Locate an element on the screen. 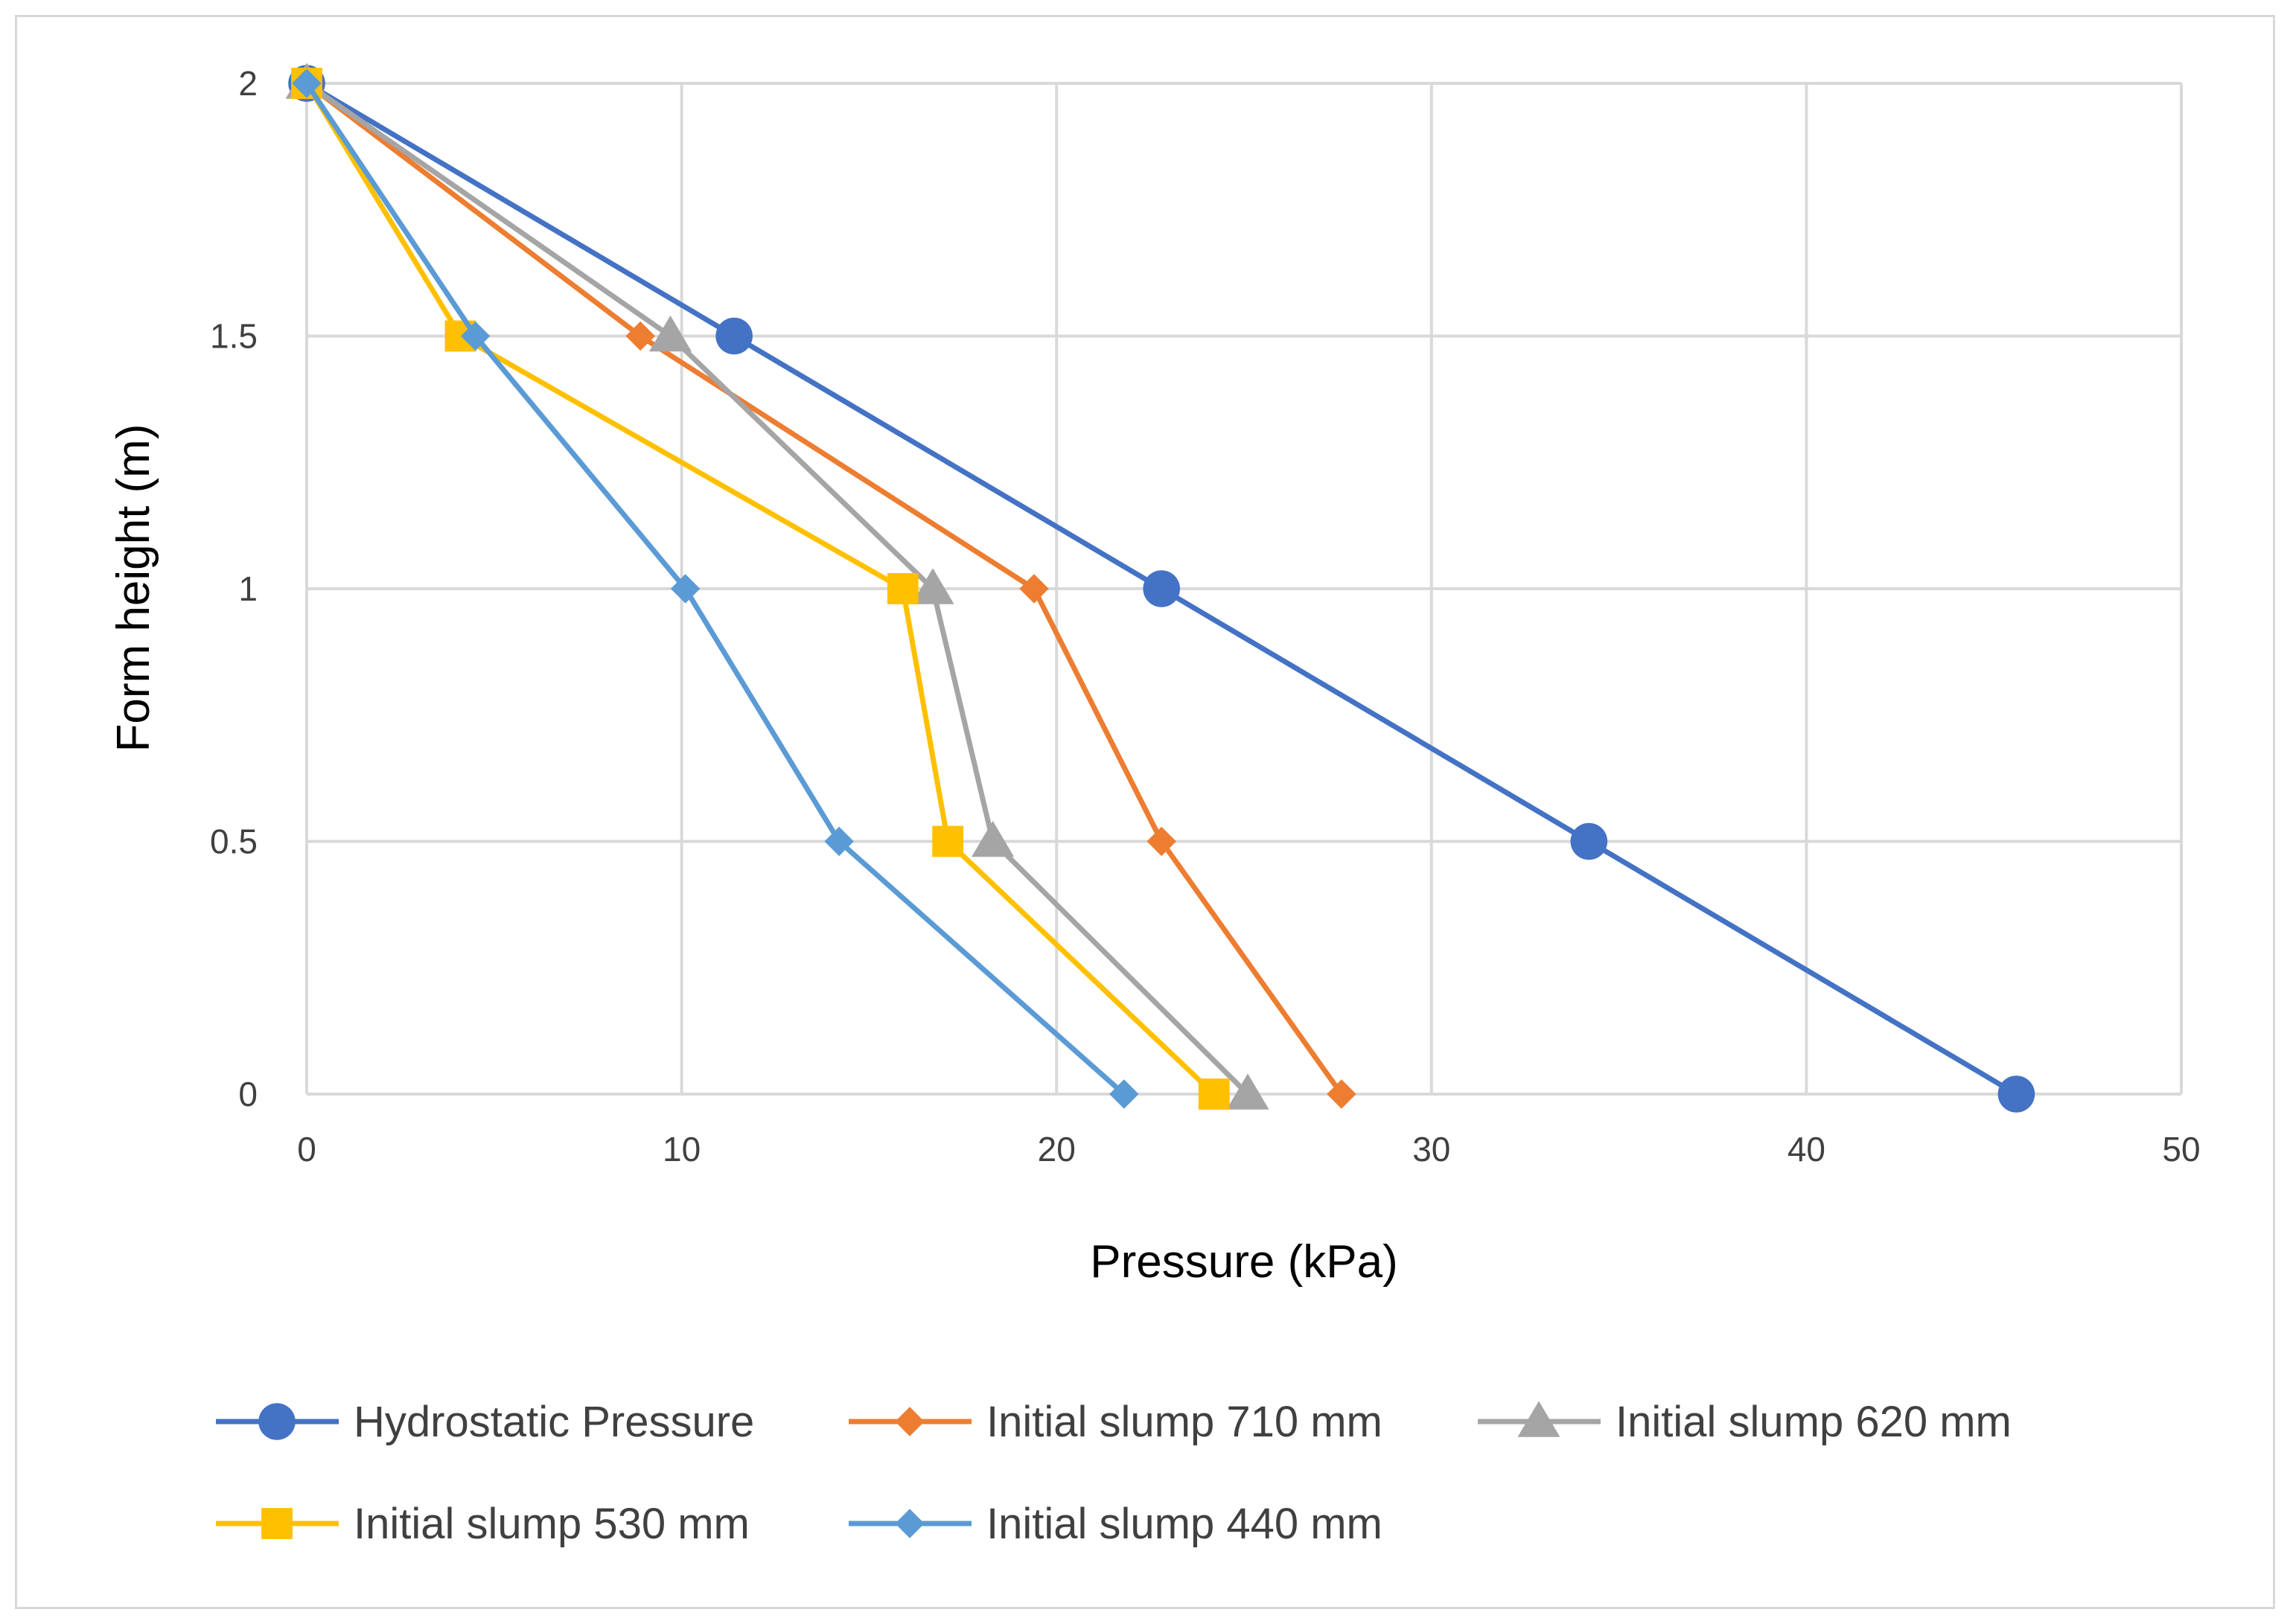  y-axis-title: Form height (m) is located at coordinates (133, 588).